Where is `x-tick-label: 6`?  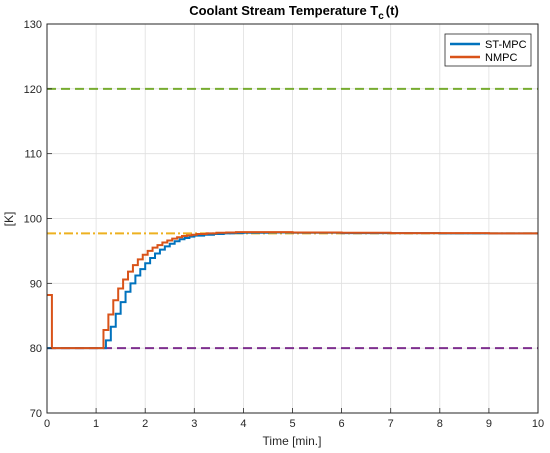 x-tick-label: 6 is located at coordinates (342, 424).